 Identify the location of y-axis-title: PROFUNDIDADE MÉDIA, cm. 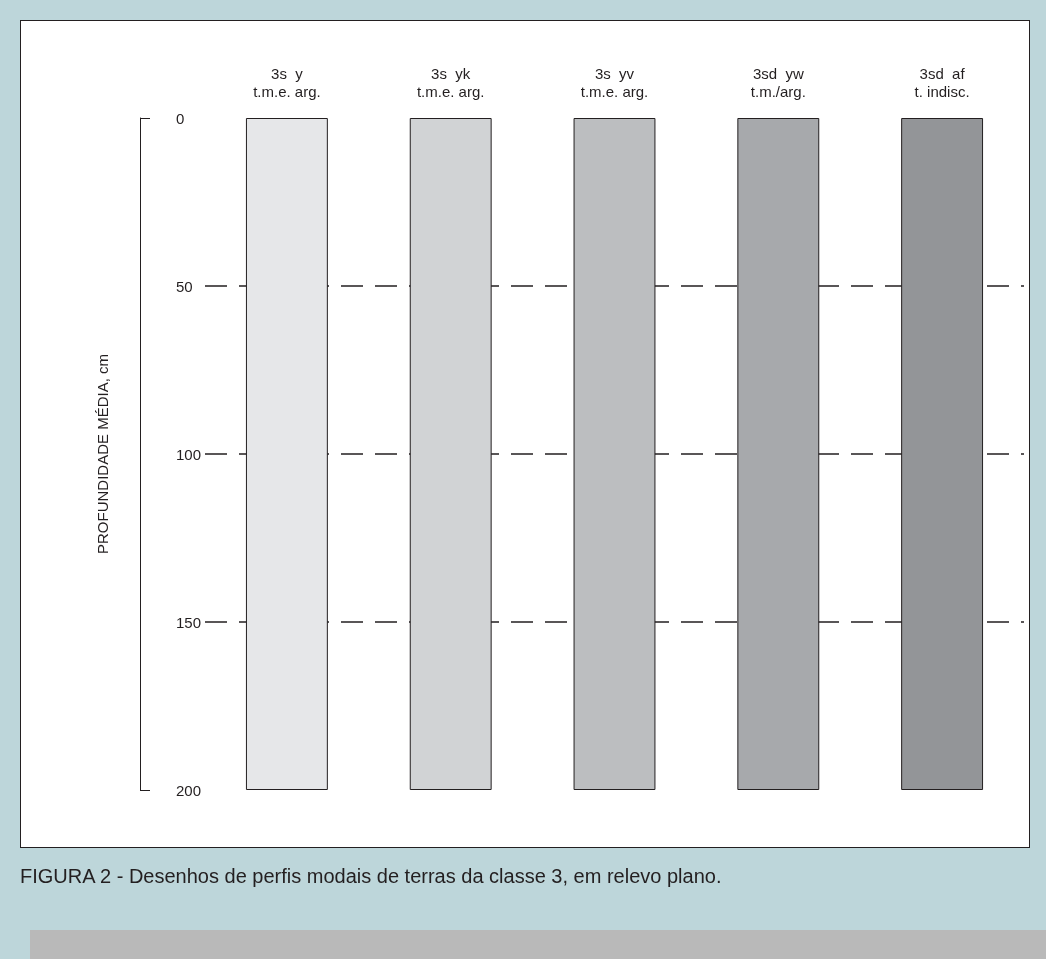
(102, 454).